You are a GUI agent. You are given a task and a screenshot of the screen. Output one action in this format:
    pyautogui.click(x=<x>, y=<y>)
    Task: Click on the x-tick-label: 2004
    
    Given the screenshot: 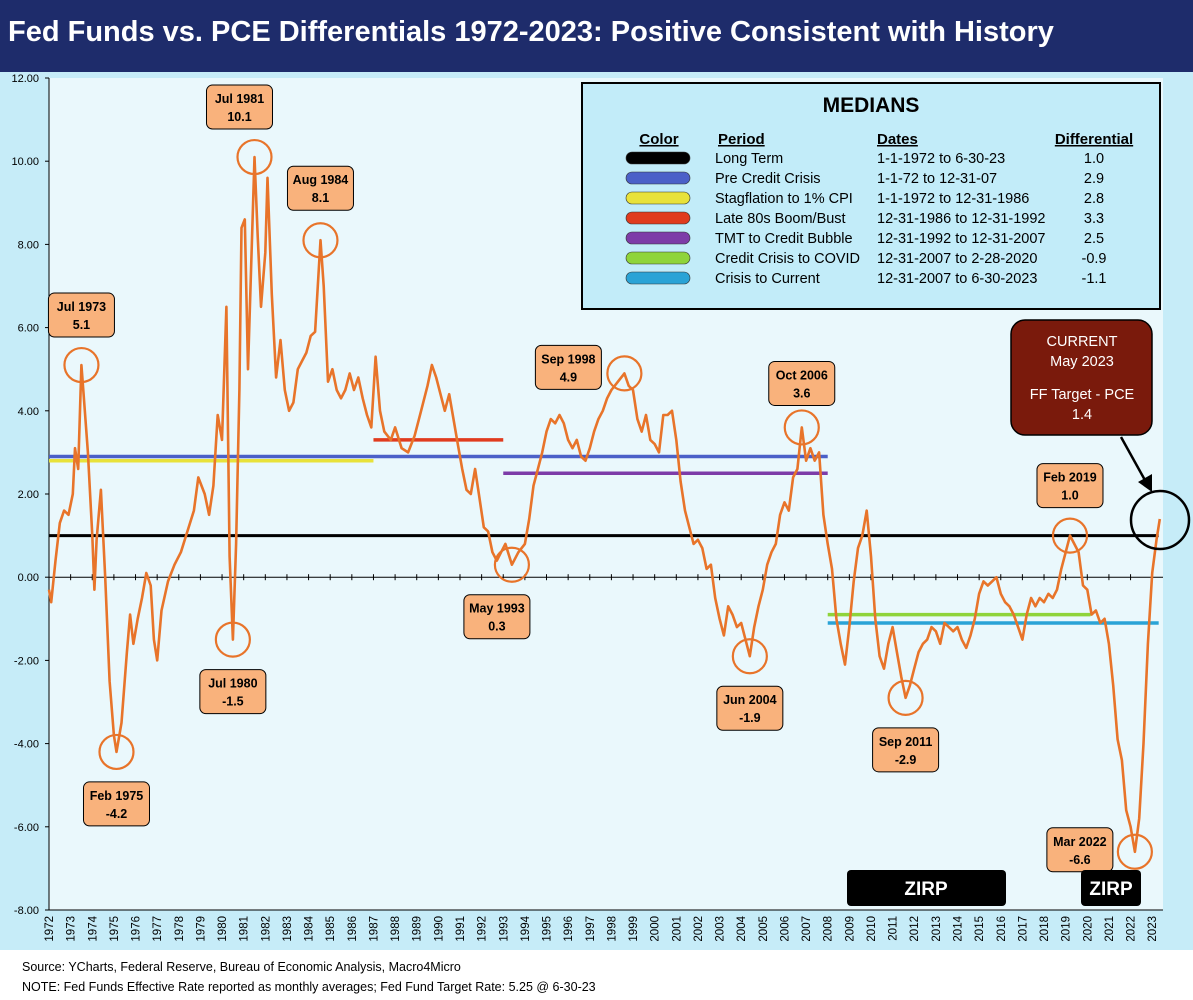 What is the action you would take?
    pyautogui.click(x=742, y=928)
    